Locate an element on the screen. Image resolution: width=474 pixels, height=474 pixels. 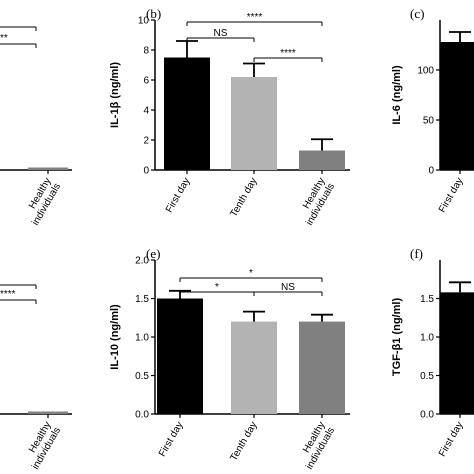
y-tick-label: 100 is located at coordinates (425, 71).